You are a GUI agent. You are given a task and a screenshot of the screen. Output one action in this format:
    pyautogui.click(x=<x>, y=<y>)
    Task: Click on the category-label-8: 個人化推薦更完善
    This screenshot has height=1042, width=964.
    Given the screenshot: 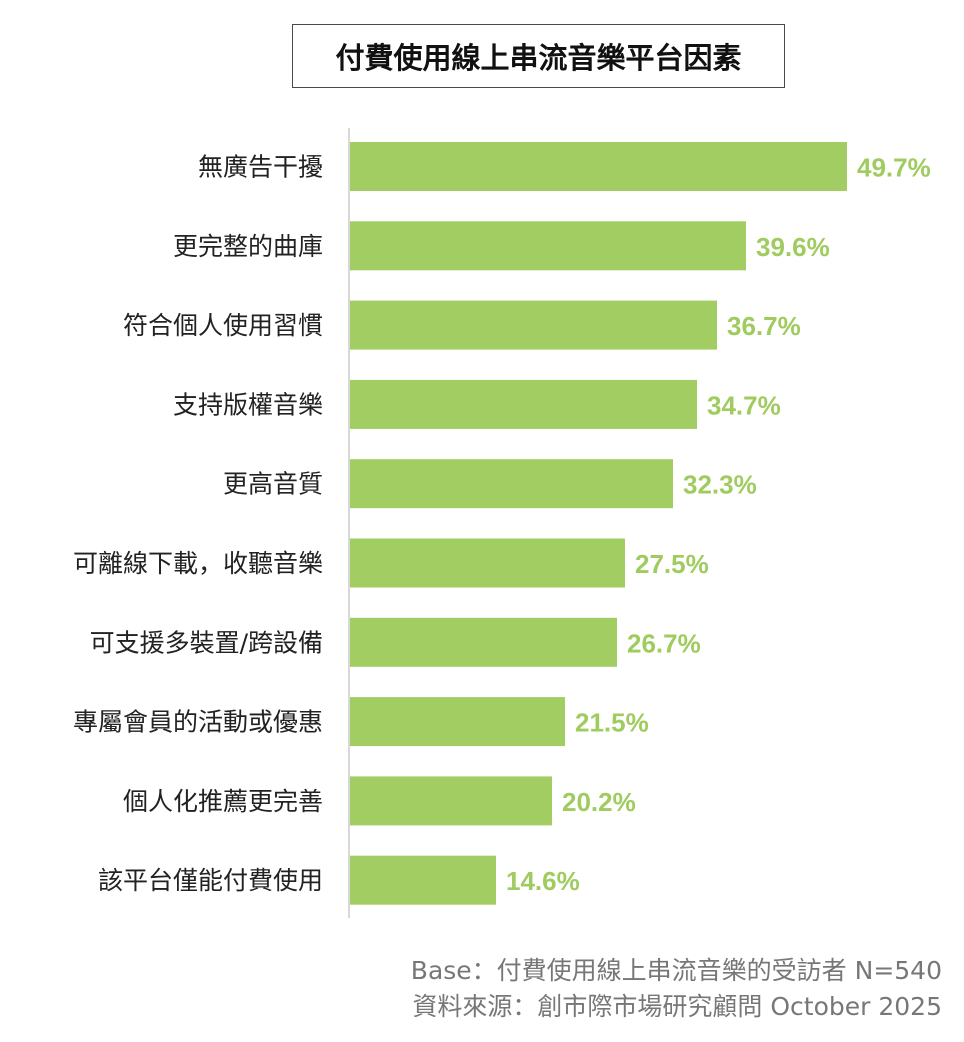 What is the action you would take?
    pyautogui.click(x=223, y=801)
    